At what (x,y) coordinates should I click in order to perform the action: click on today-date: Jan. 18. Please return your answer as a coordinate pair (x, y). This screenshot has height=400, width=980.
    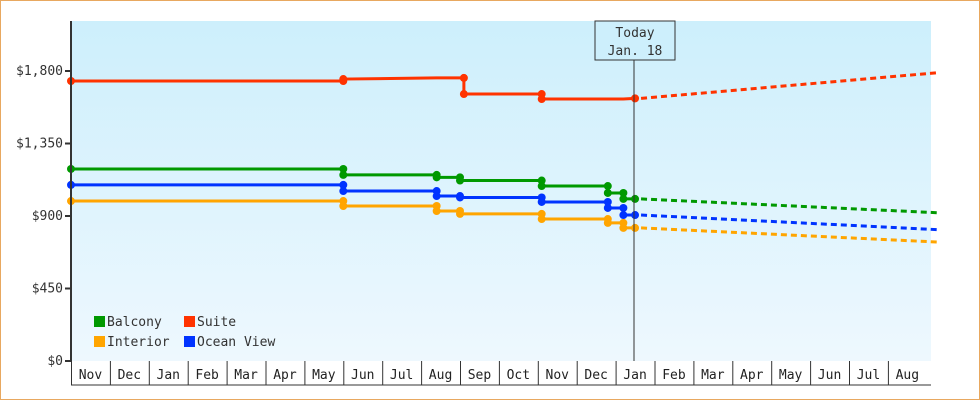
    Looking at the image, I should click on (635, 51).